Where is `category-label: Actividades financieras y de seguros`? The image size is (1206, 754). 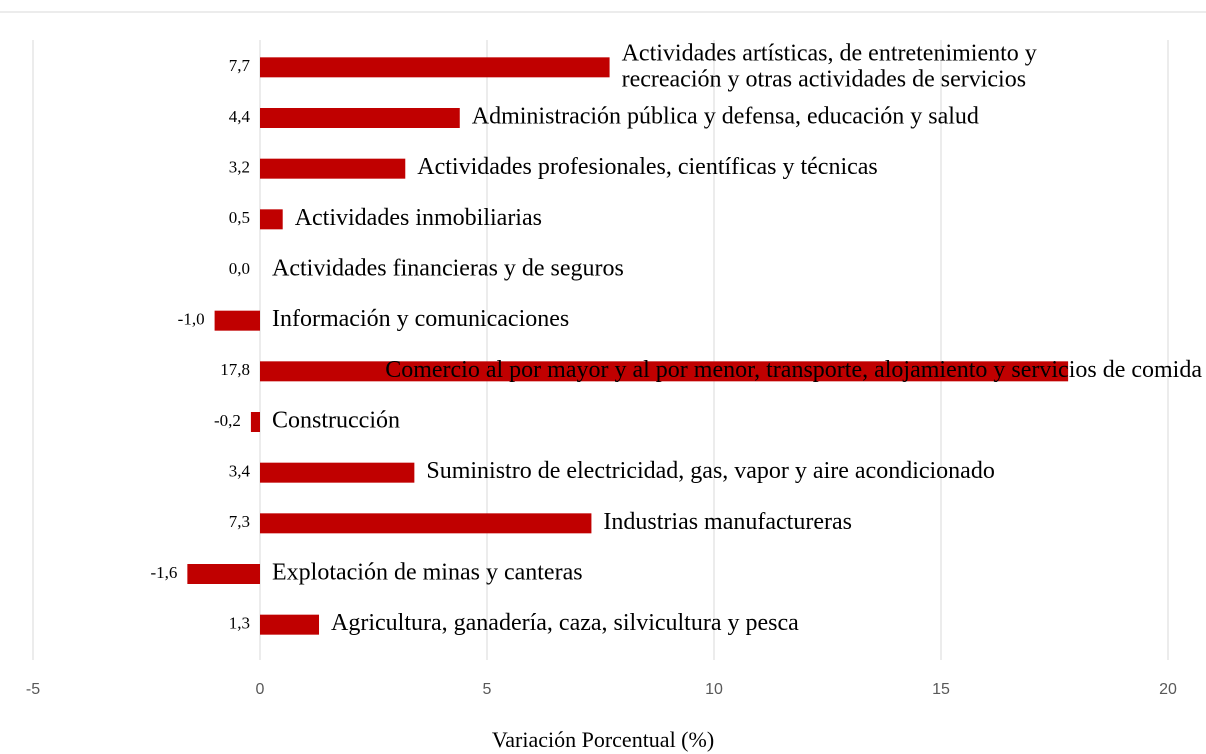 category-label: Actividades financieras y de seguros is located at coordinates (448, 269).